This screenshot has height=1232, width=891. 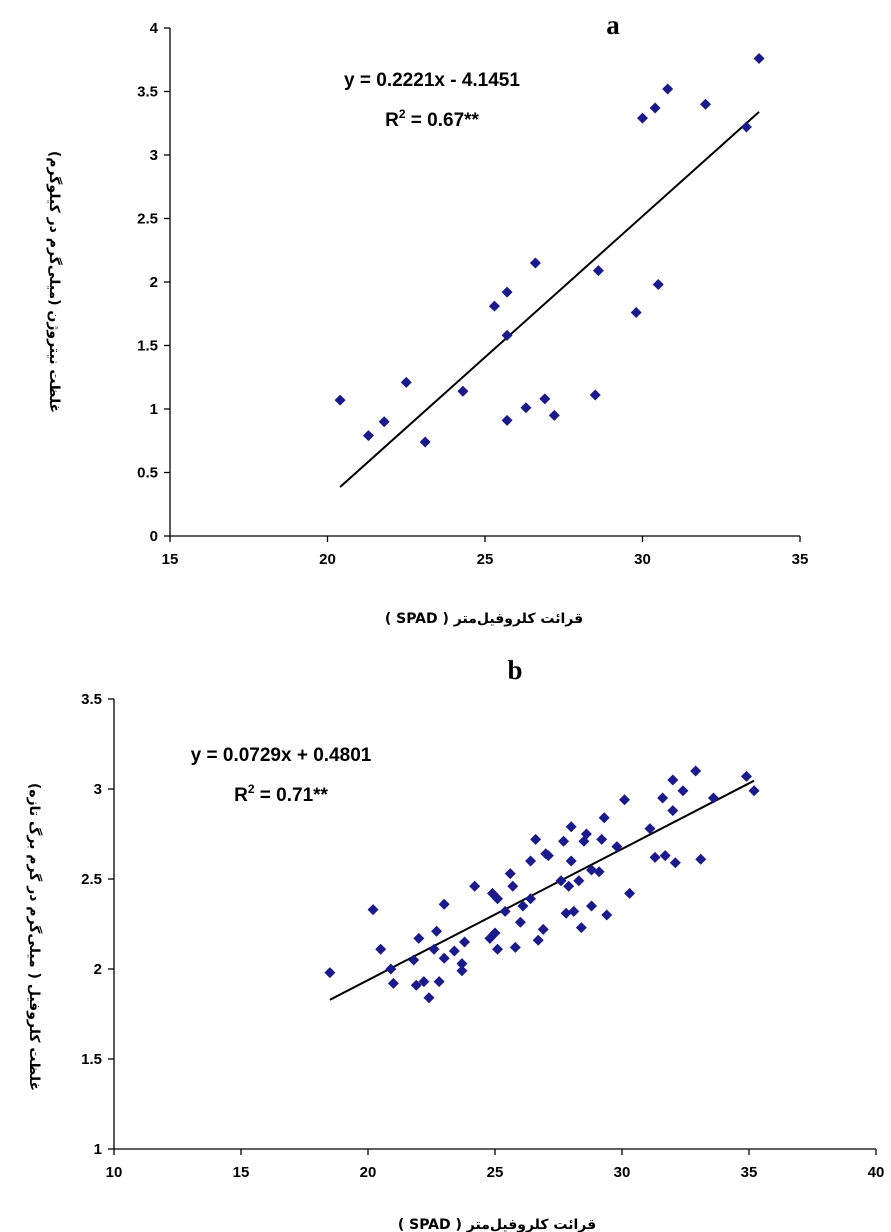 What do you see at coordinates (514, 670) in the screenshot?
I see `panel-label: b` at bounding box center [514, 670].